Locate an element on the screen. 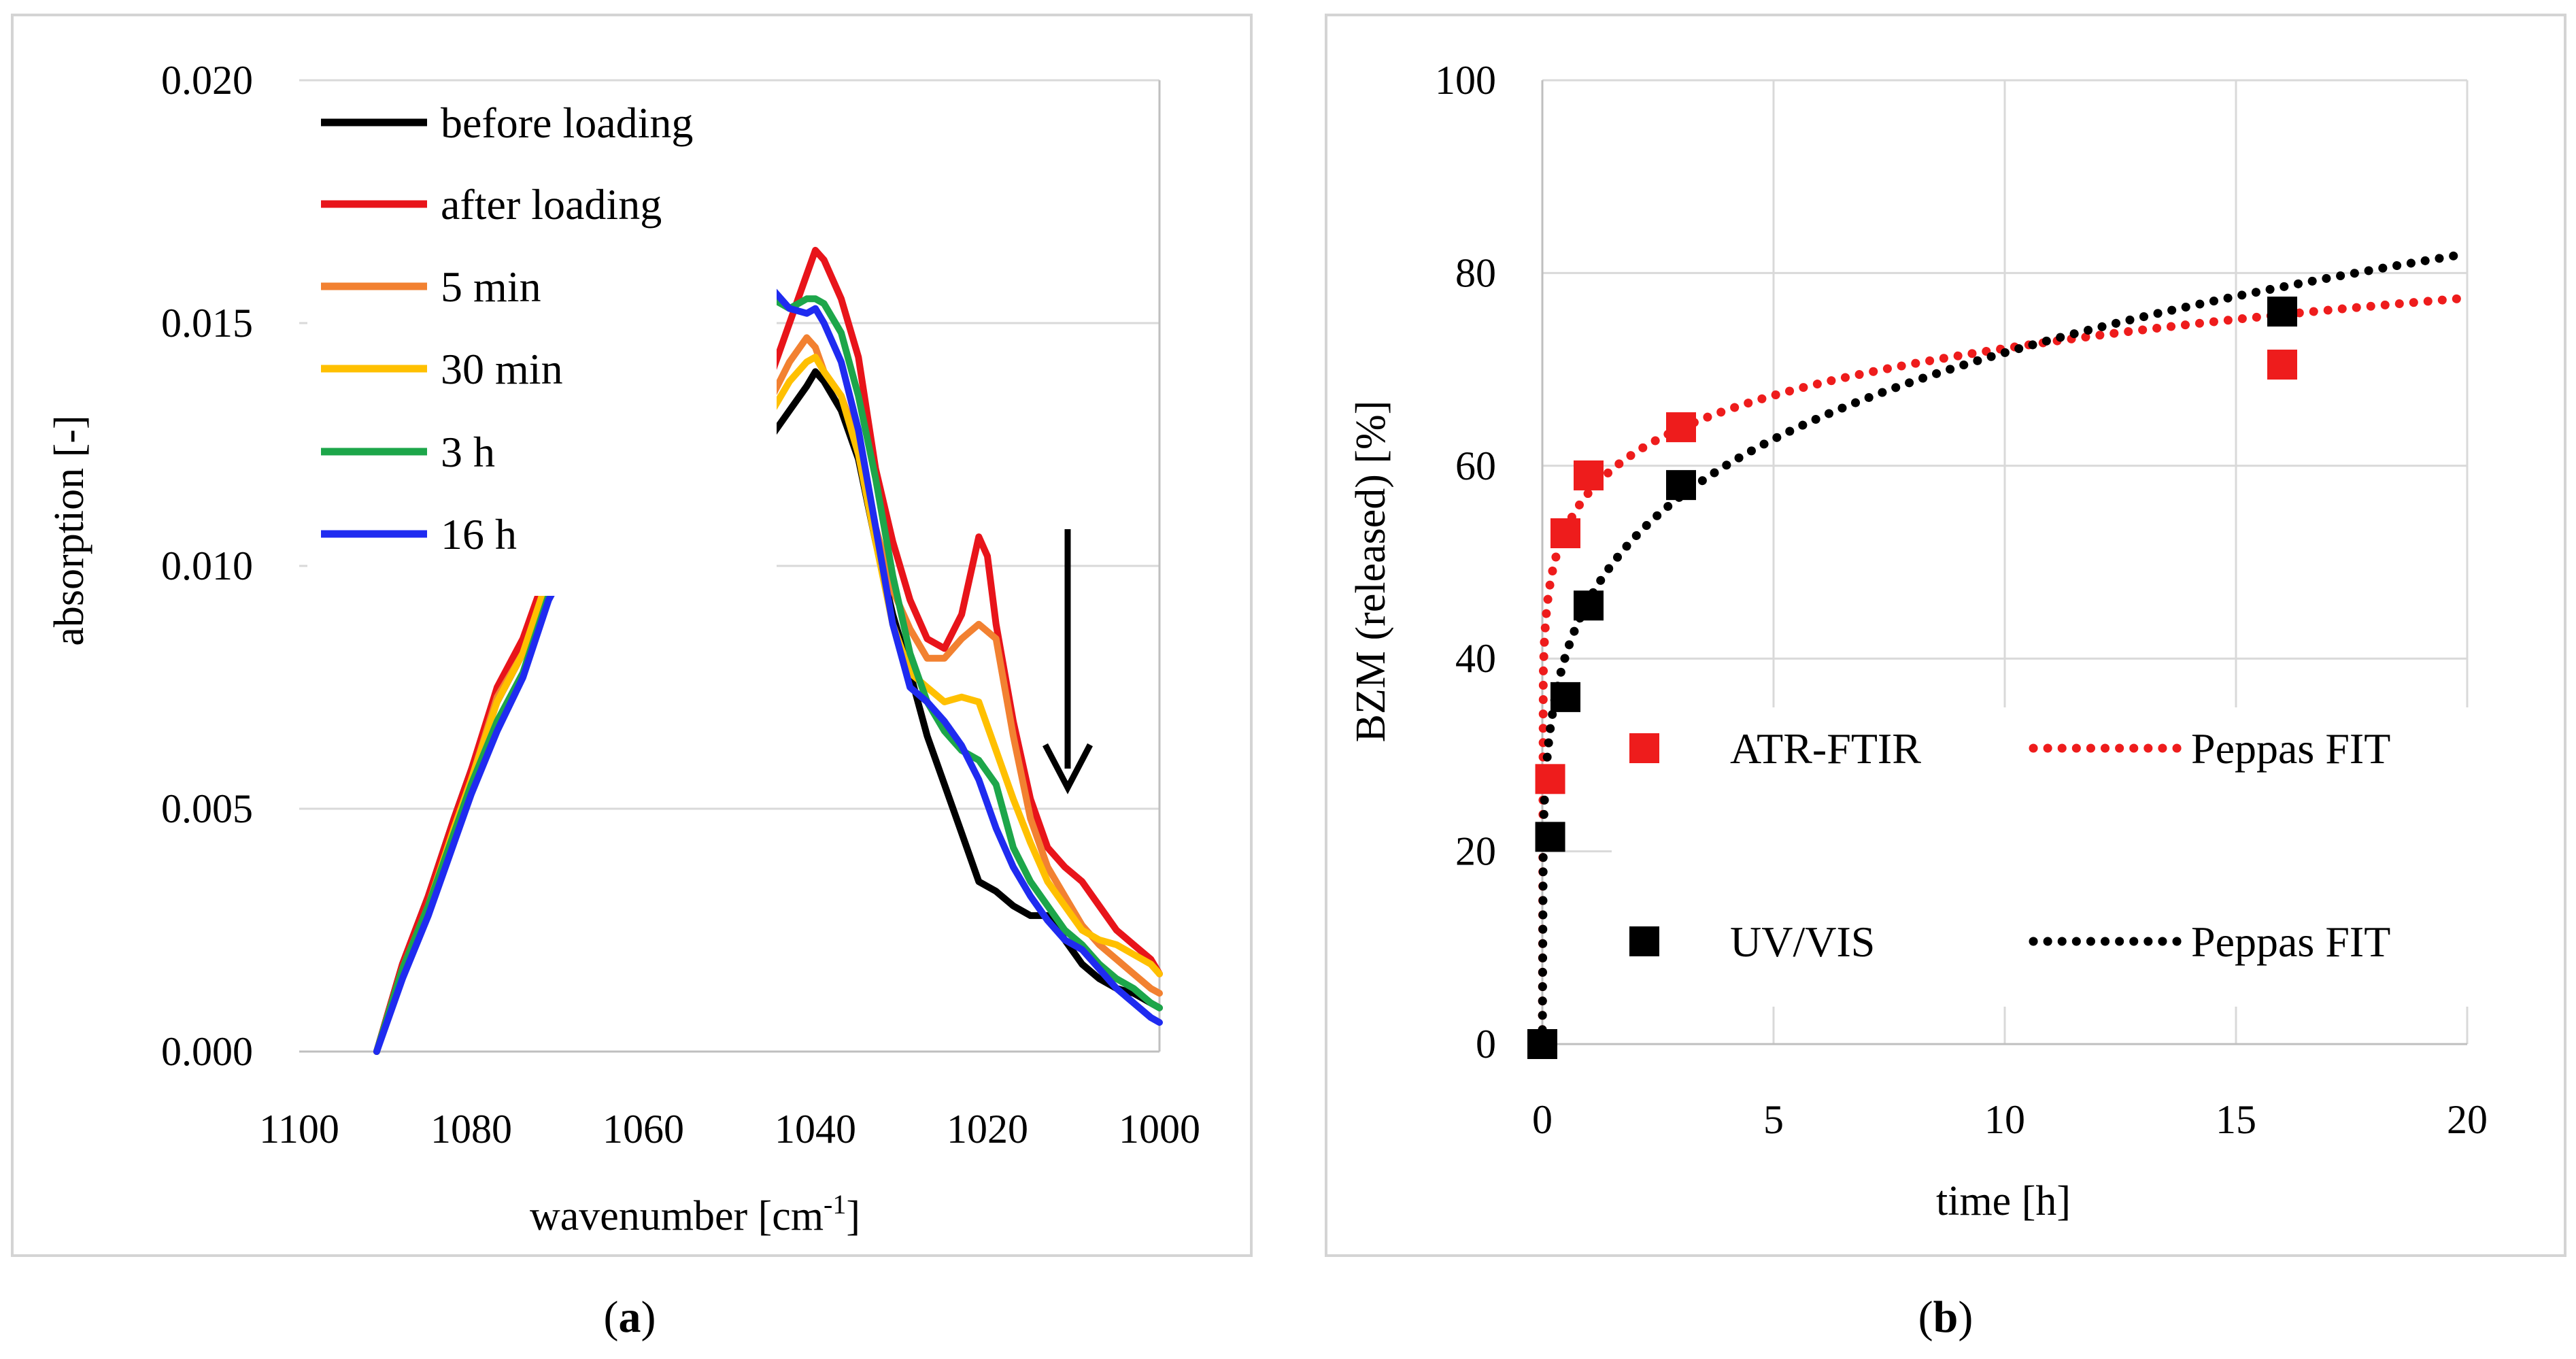  panel-b-legend: ATR-FTIR Peppas FIT UV/VIS Peppas FIT is located at coordinates (2064, 857).